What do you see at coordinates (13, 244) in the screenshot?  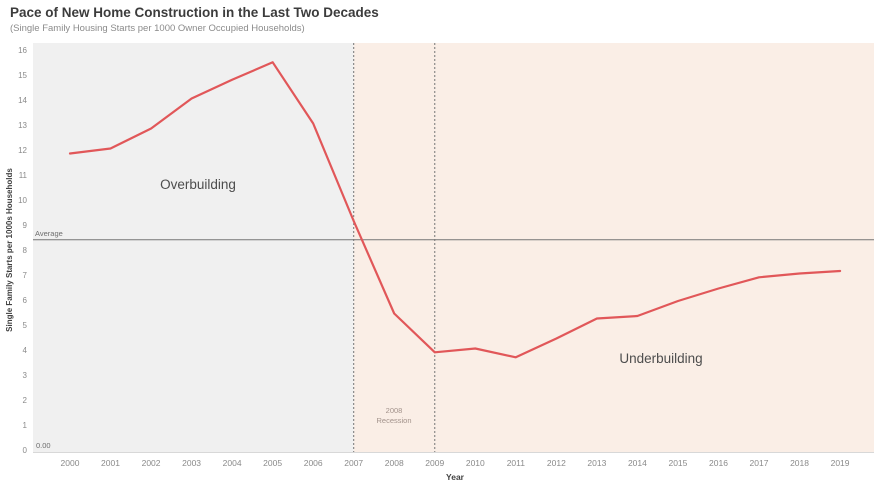 I see `y-axis-tick-labels: 0 1 2 3 4 5 6 7 8 9 10 11 12 13 14 15 16` at bounding box center [13, 244].